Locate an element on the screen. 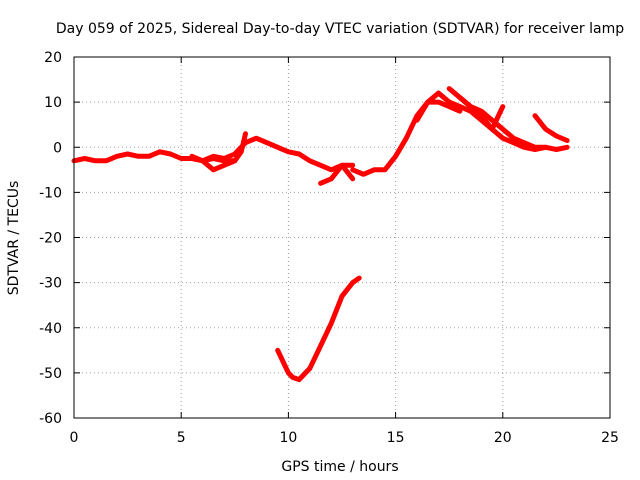  x-tick-label: 5 is located at coordinates (181, 438).